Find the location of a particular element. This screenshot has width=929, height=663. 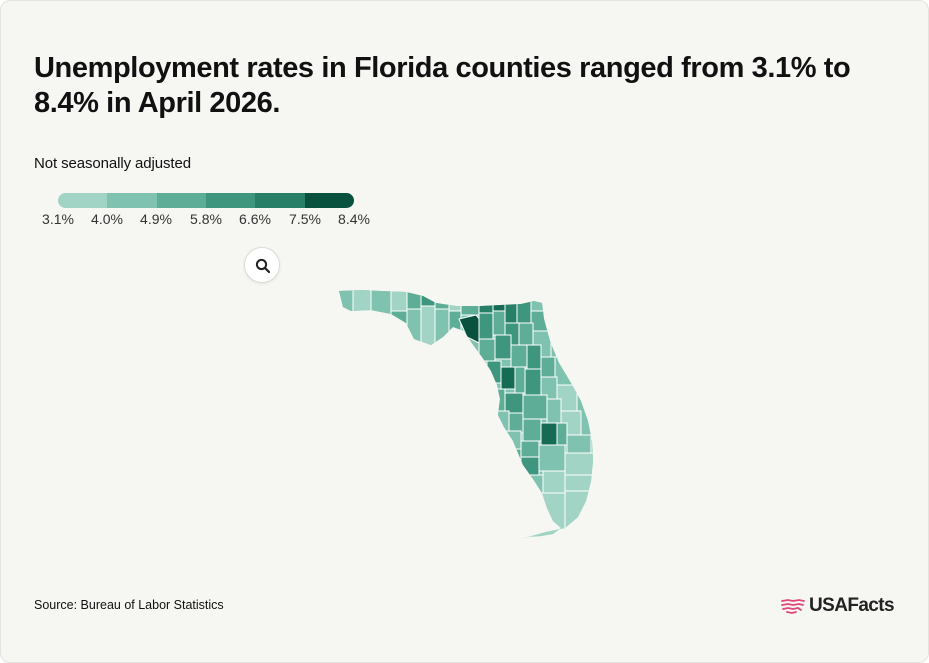

county-regions is located at coordinates (466, 414).